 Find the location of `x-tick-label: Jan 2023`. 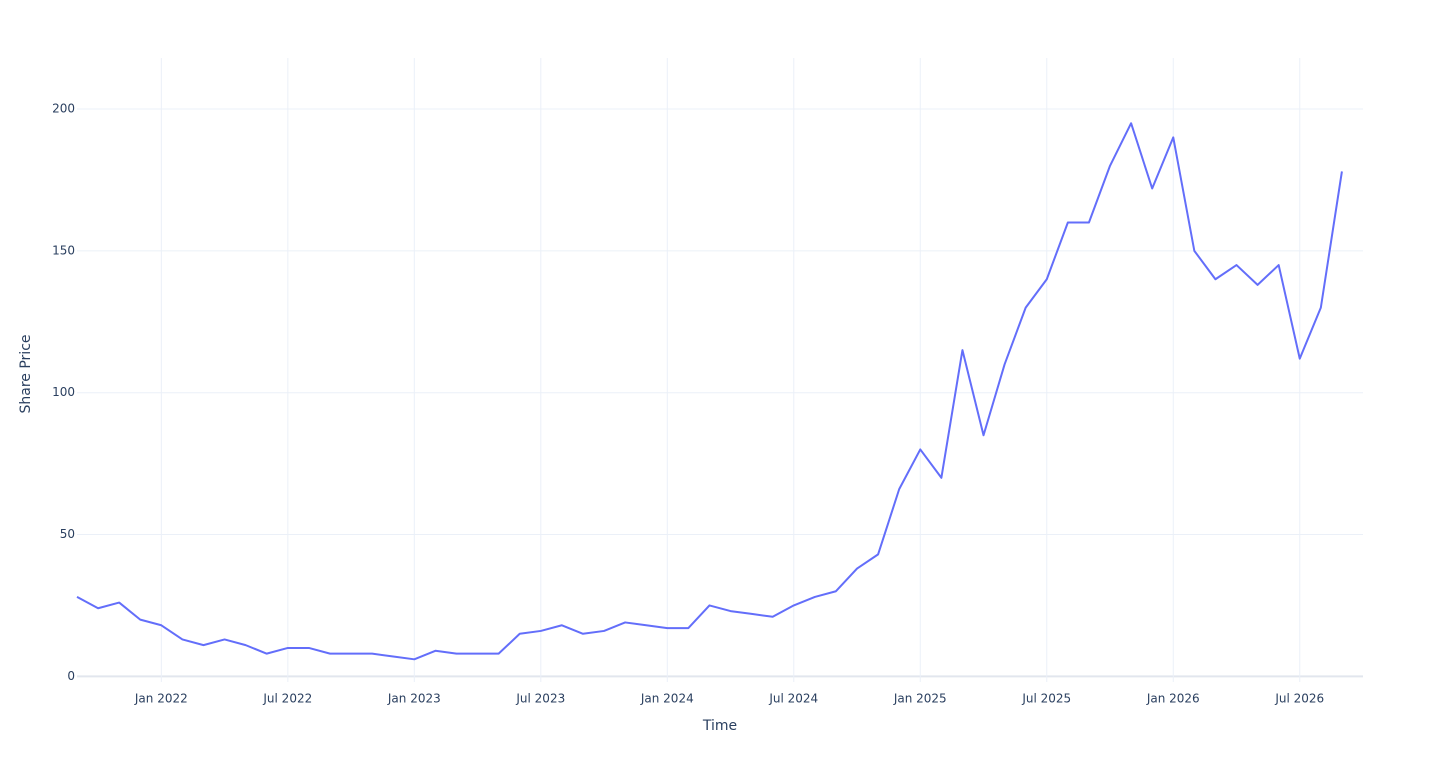

x-tick-label: Jan 2023 is located at coordinates (414, 699).